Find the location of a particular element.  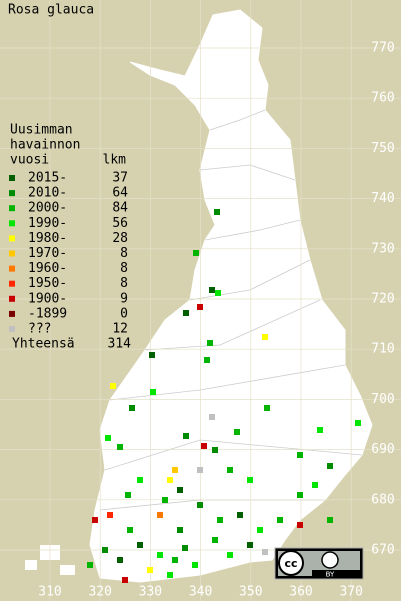

x-label: 370 is located at coordinates (350, 592).